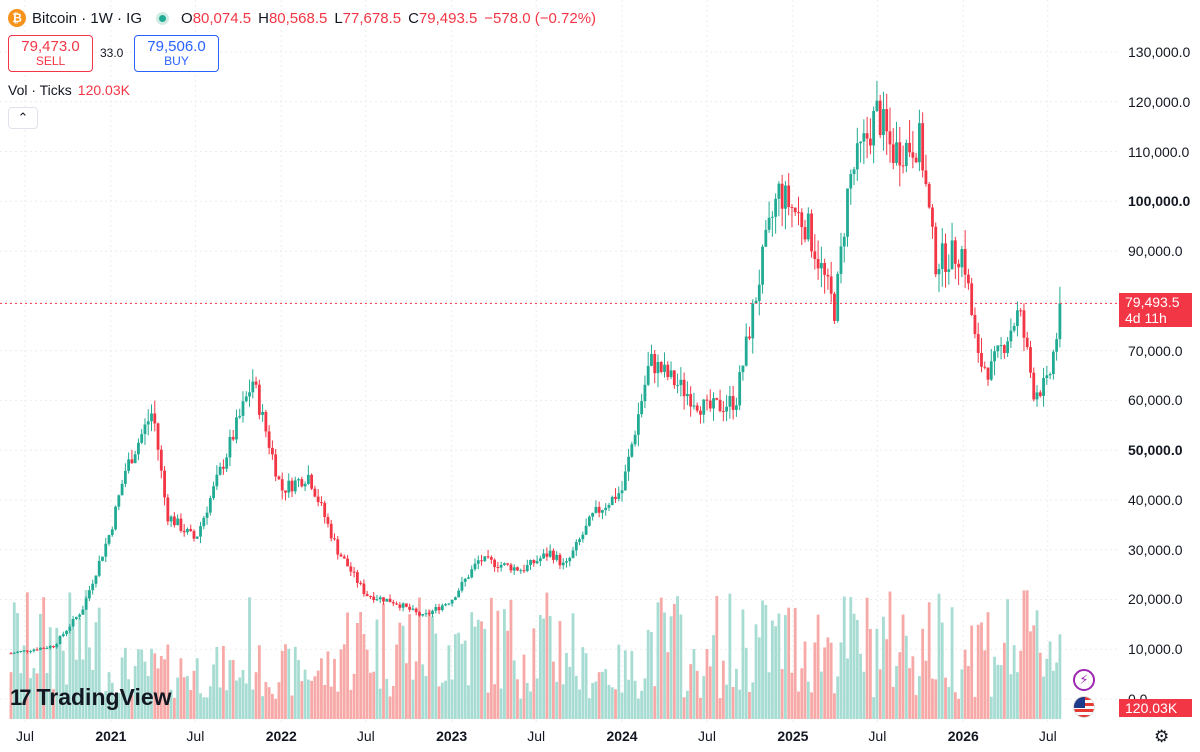 This screenshot has width=1200, height=752. What do you see at coordinates (163, 18) in the screenshot?
I see `market-status-icon` at bounding box center [163, 18].